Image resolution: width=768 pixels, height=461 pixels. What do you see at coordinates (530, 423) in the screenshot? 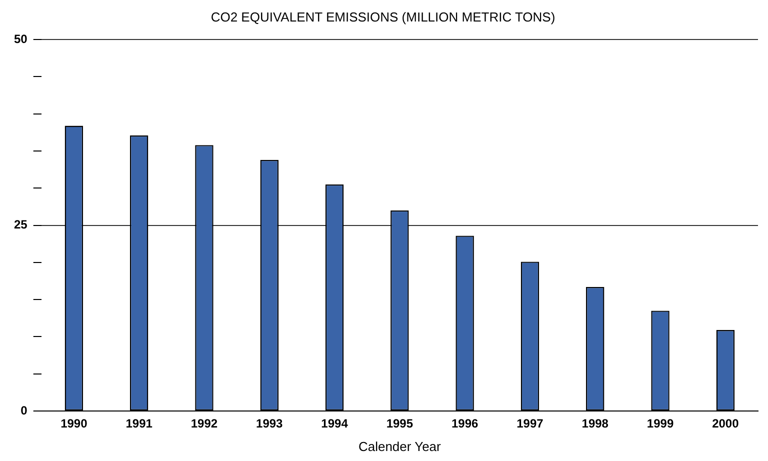
I see `x-tick-label: 1997` at bounding box center [530, 423].